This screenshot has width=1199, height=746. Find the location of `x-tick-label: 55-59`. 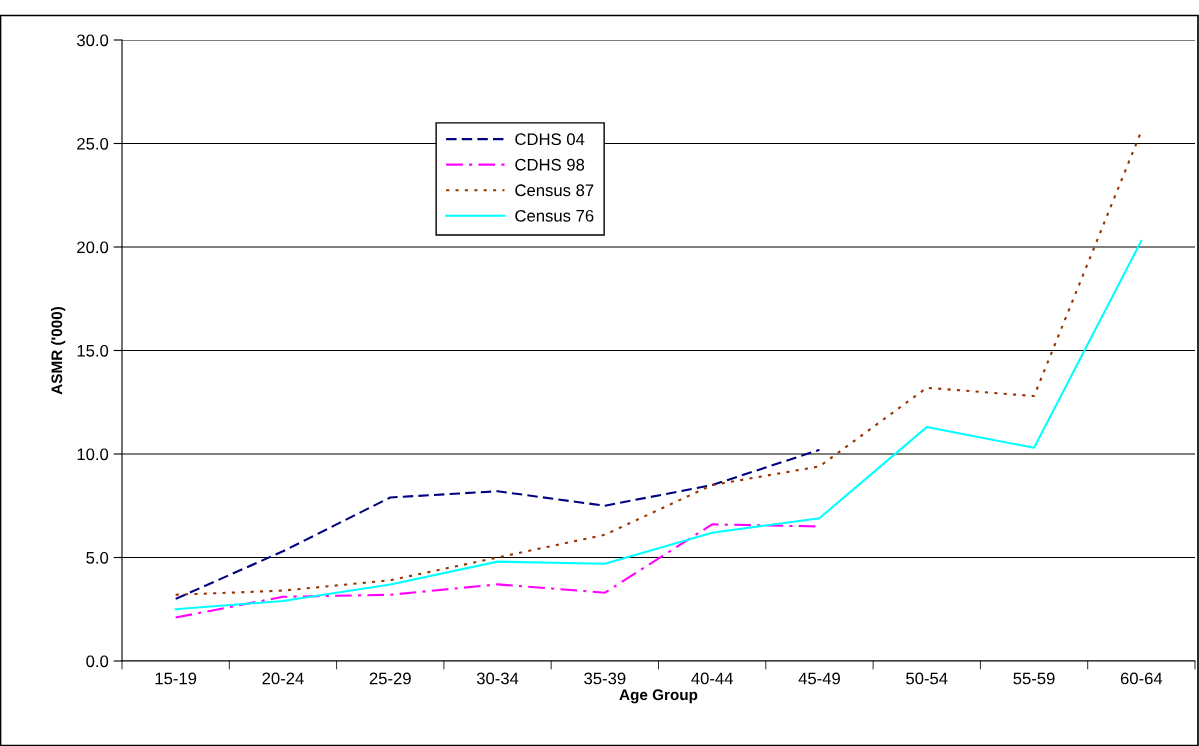

x-tick-label: 55-59 is located at coordinates (1034, 678).